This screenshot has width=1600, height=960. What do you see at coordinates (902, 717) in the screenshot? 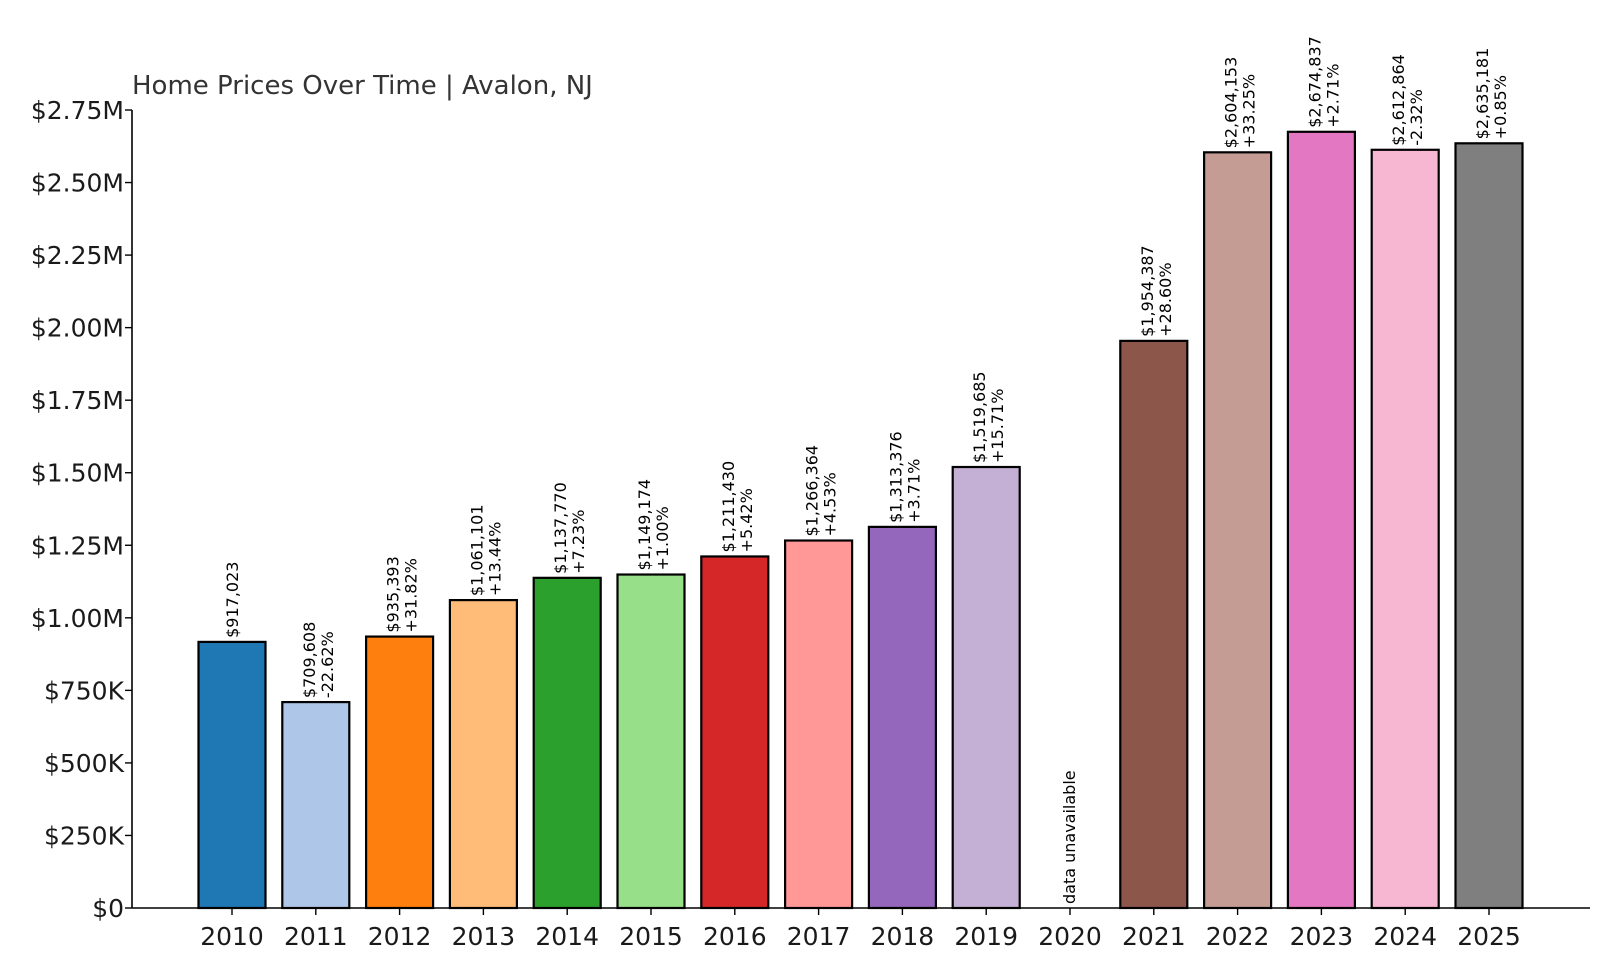
I see `bar-2018` at bounding box center [902, 717].